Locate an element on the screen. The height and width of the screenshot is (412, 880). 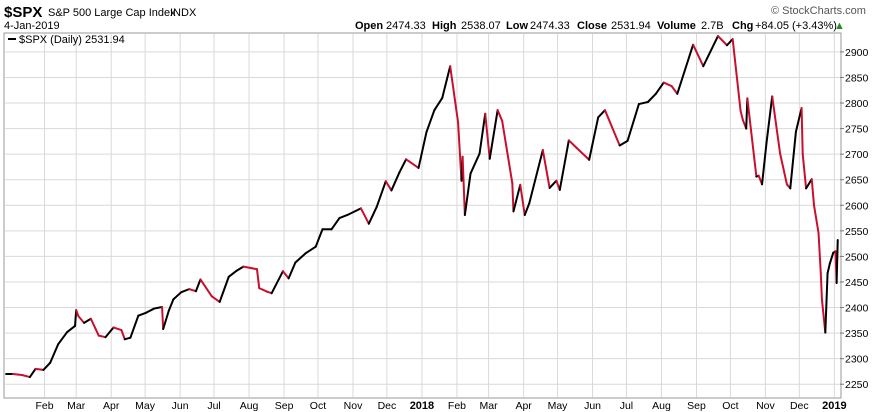
exchange-label: INDX is located at coordinates (183, 13).